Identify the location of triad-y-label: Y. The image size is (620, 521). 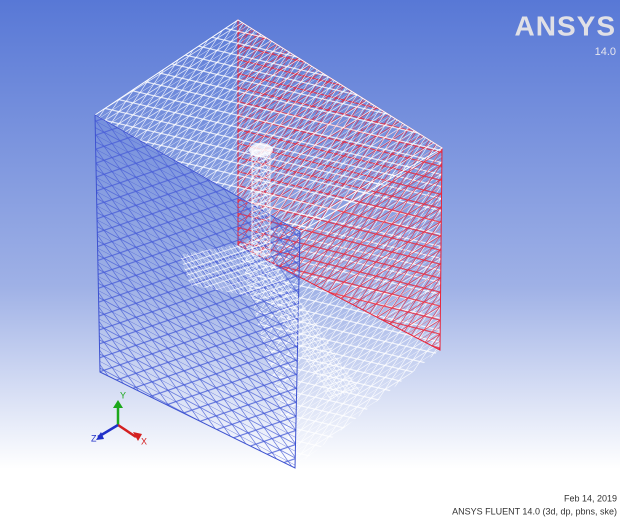
(123, 395).